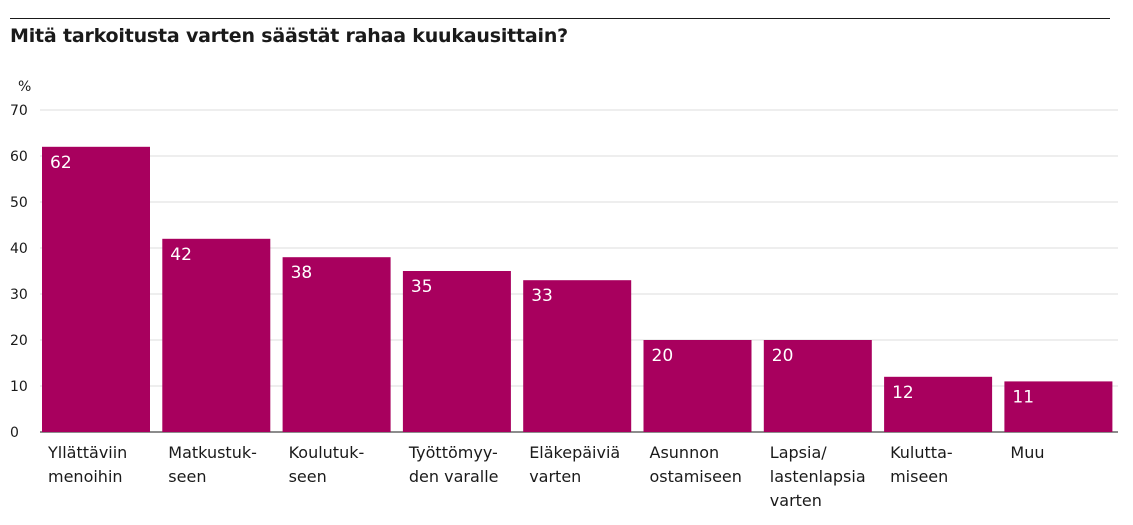 Image resolution: width=1133 pixels, height=525 pixels. I want to click on top-rule, so click(560, 18).